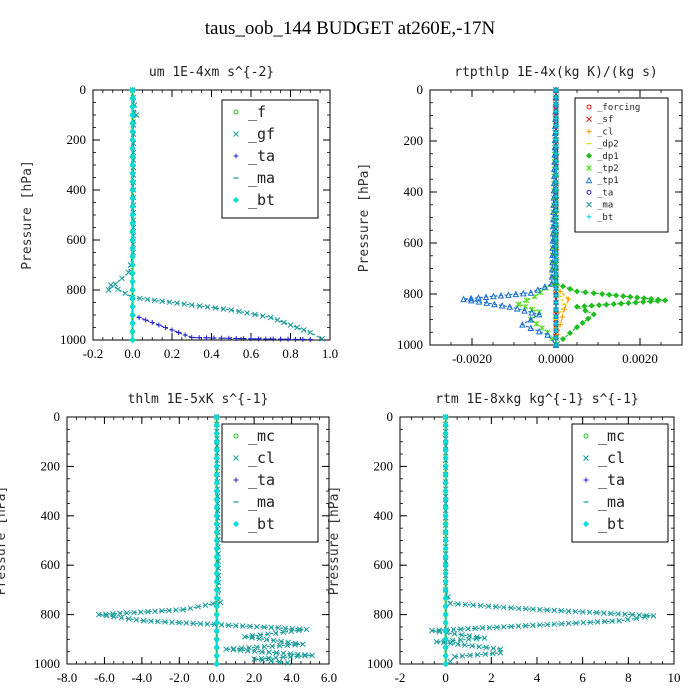 The width and height of the screenshot is (700, 700). Describe the element at coordinates (73, 339) in the screenshot. I see `y-tick-label: 1000` at that location.